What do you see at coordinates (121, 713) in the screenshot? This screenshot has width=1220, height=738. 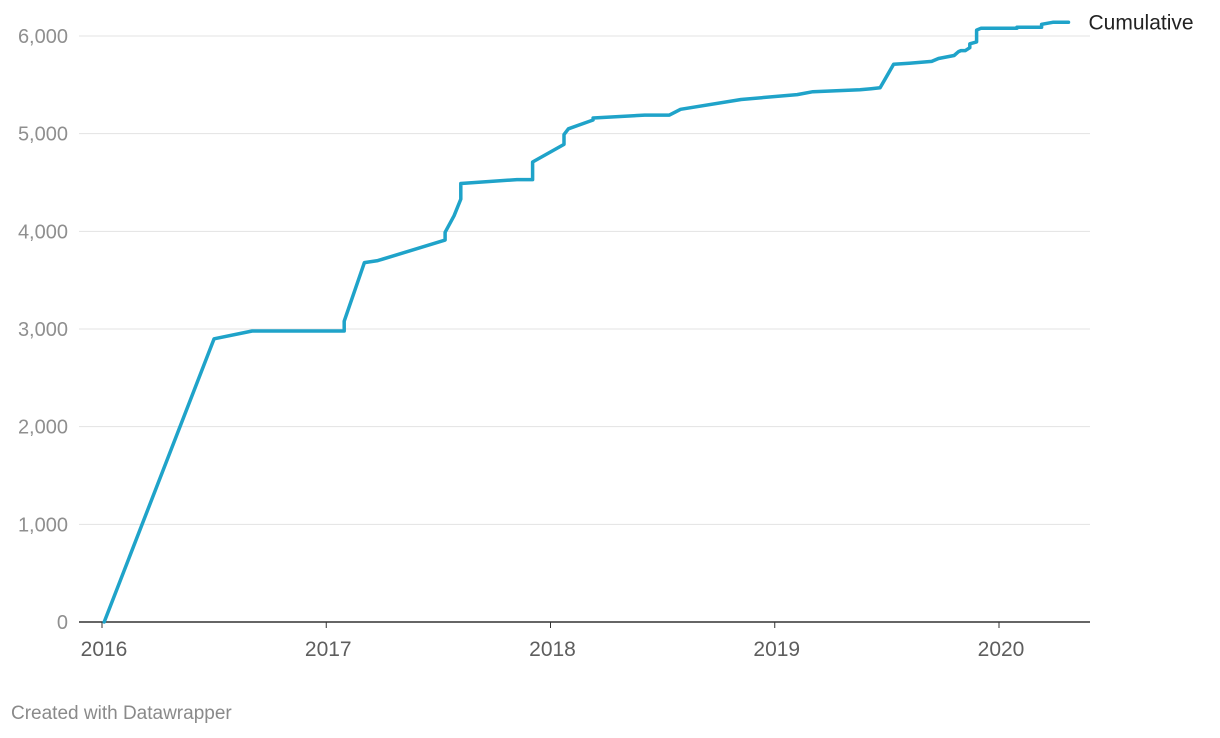 I see `footer-credit: Created with Datawrapper` at bounding box center [121, 713].